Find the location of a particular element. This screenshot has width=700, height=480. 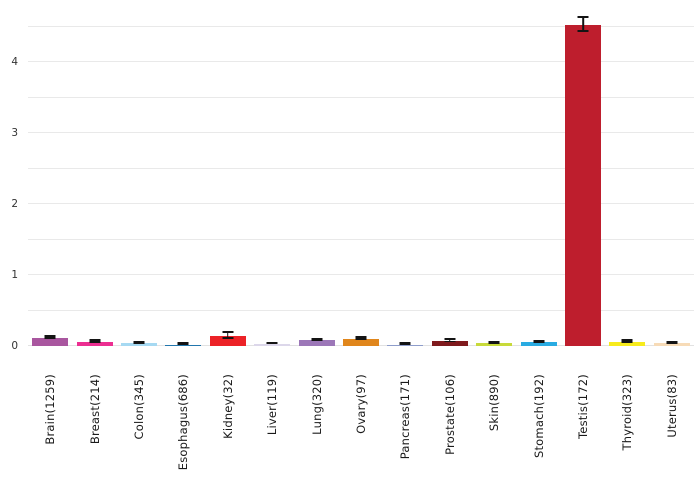

x-tick-label: Uterus(83) is located at coordinates (672, 427).